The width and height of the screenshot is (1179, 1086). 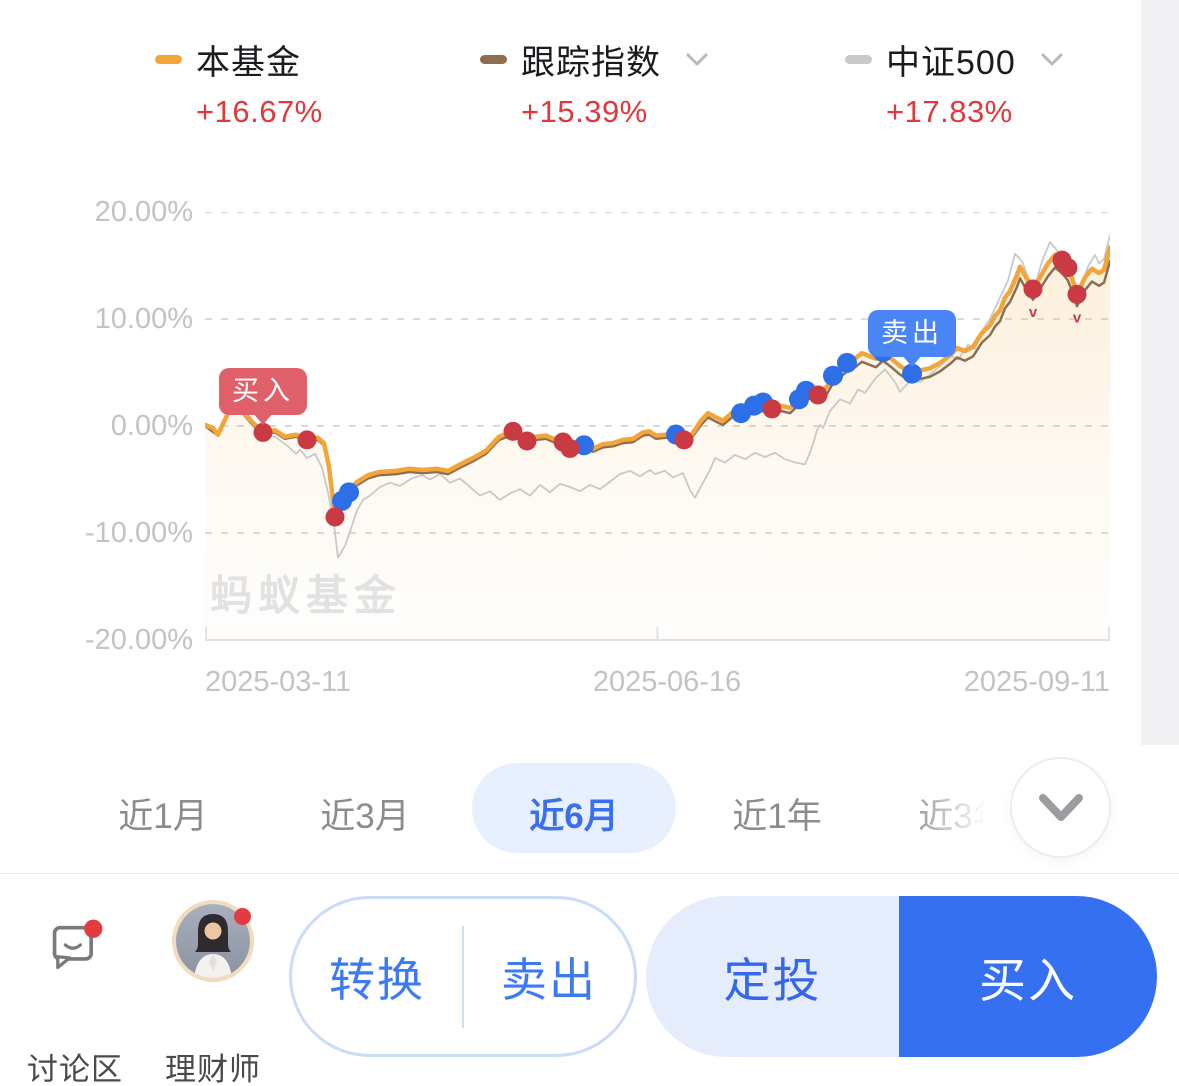 What do you see at coordinates (1028, 976) in the screenshot?
I see `buy-button: 买入` at bounding box center [1028, 976].